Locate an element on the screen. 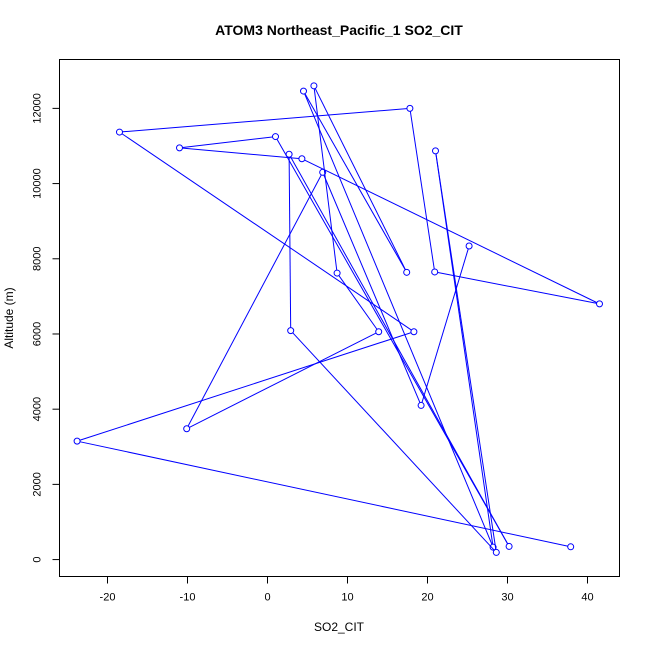 The width and height of the screenshot is (650, 650). y-tick-label: 0 is located at coordinates (38, 560).